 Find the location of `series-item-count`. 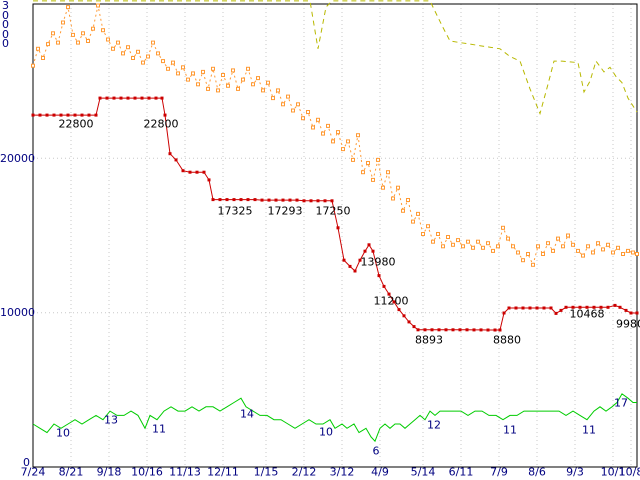

series-item-count is located at coordinates (334, 418).